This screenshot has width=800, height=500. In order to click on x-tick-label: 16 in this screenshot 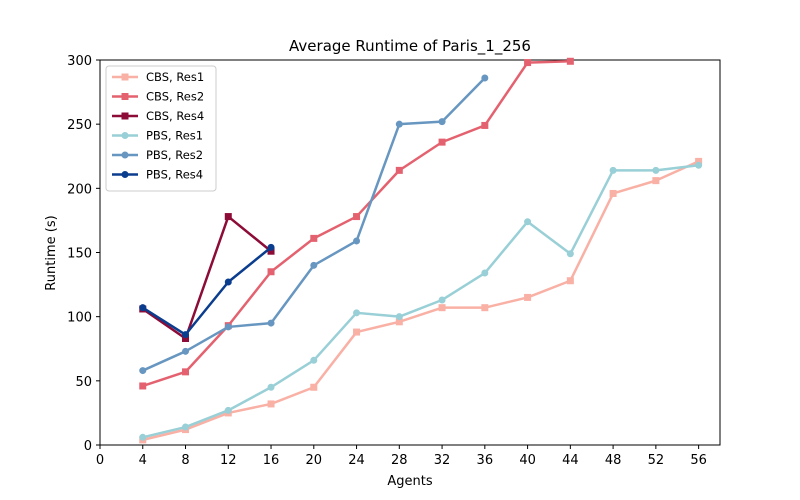, I will do `click(271, 460)`.